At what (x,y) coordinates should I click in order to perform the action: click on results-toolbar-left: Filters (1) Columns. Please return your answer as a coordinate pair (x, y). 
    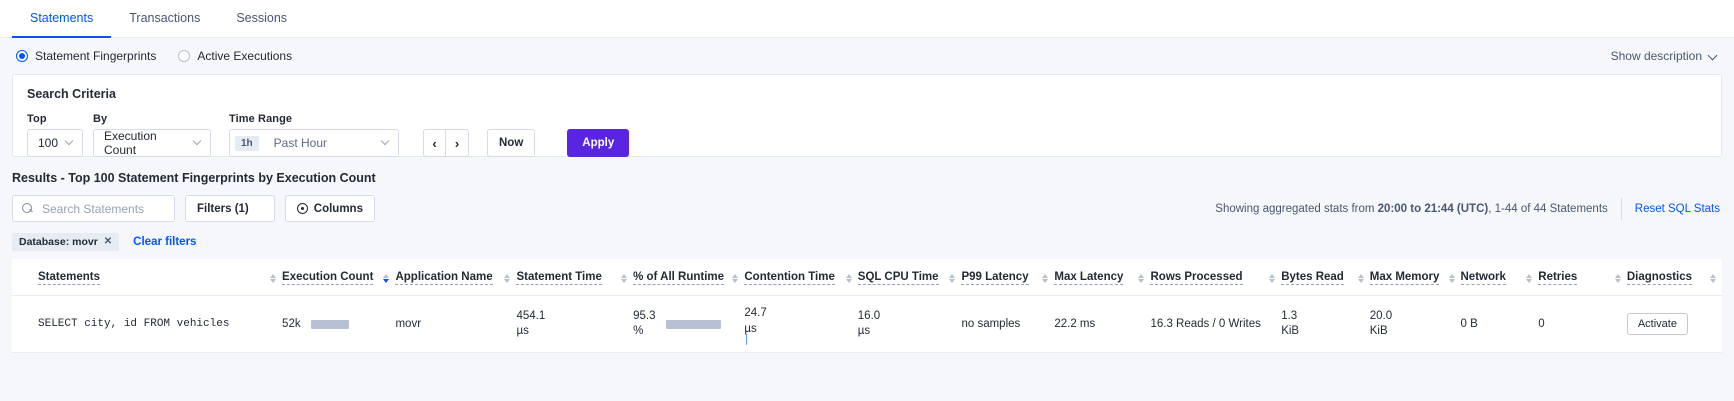
    Looking at the image, I should click on (193, 208).